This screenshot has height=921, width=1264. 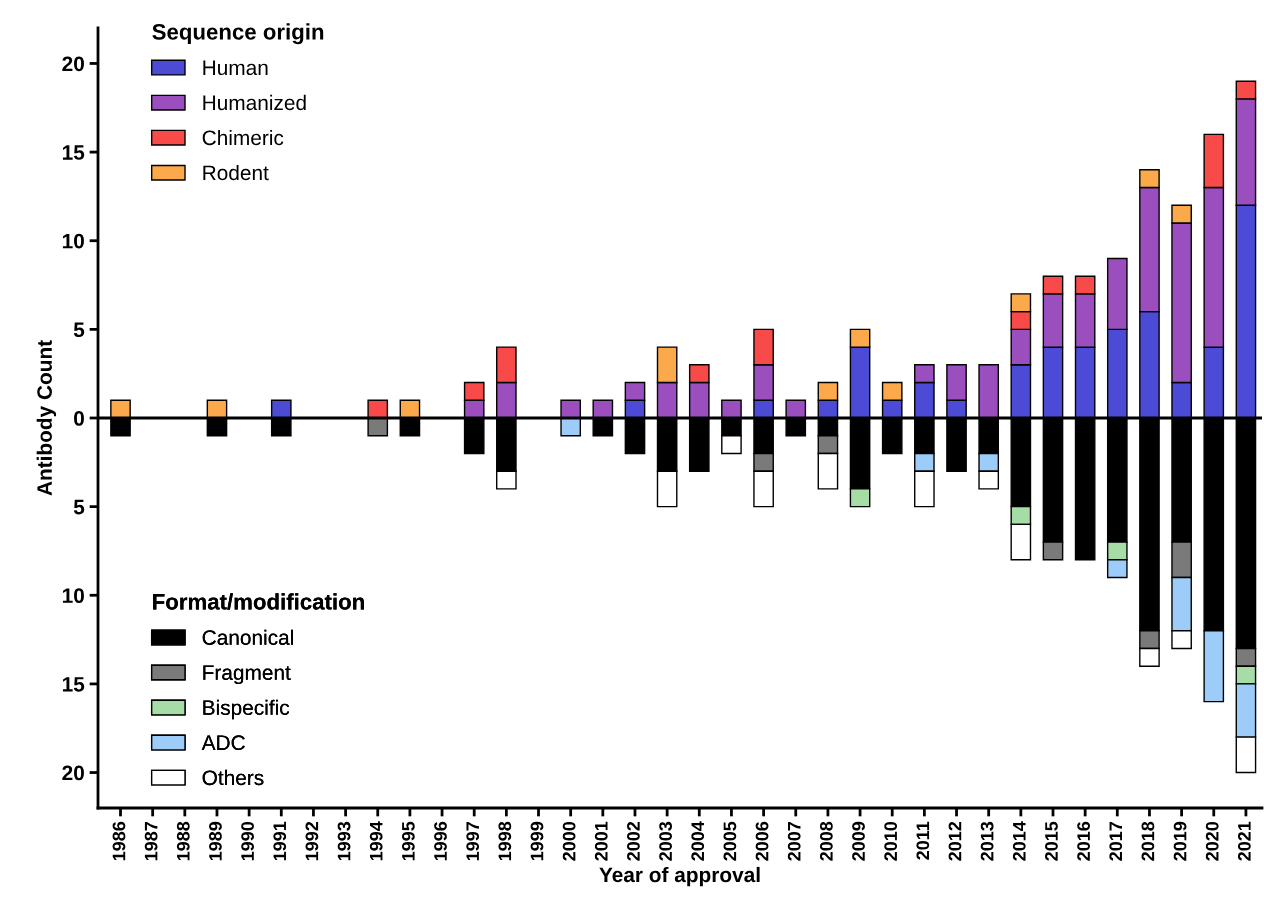 What do you see at coordinates (698, 841) in the screenshot?
I see `x-tick-label: 2004` at bounding box center [698, 841].